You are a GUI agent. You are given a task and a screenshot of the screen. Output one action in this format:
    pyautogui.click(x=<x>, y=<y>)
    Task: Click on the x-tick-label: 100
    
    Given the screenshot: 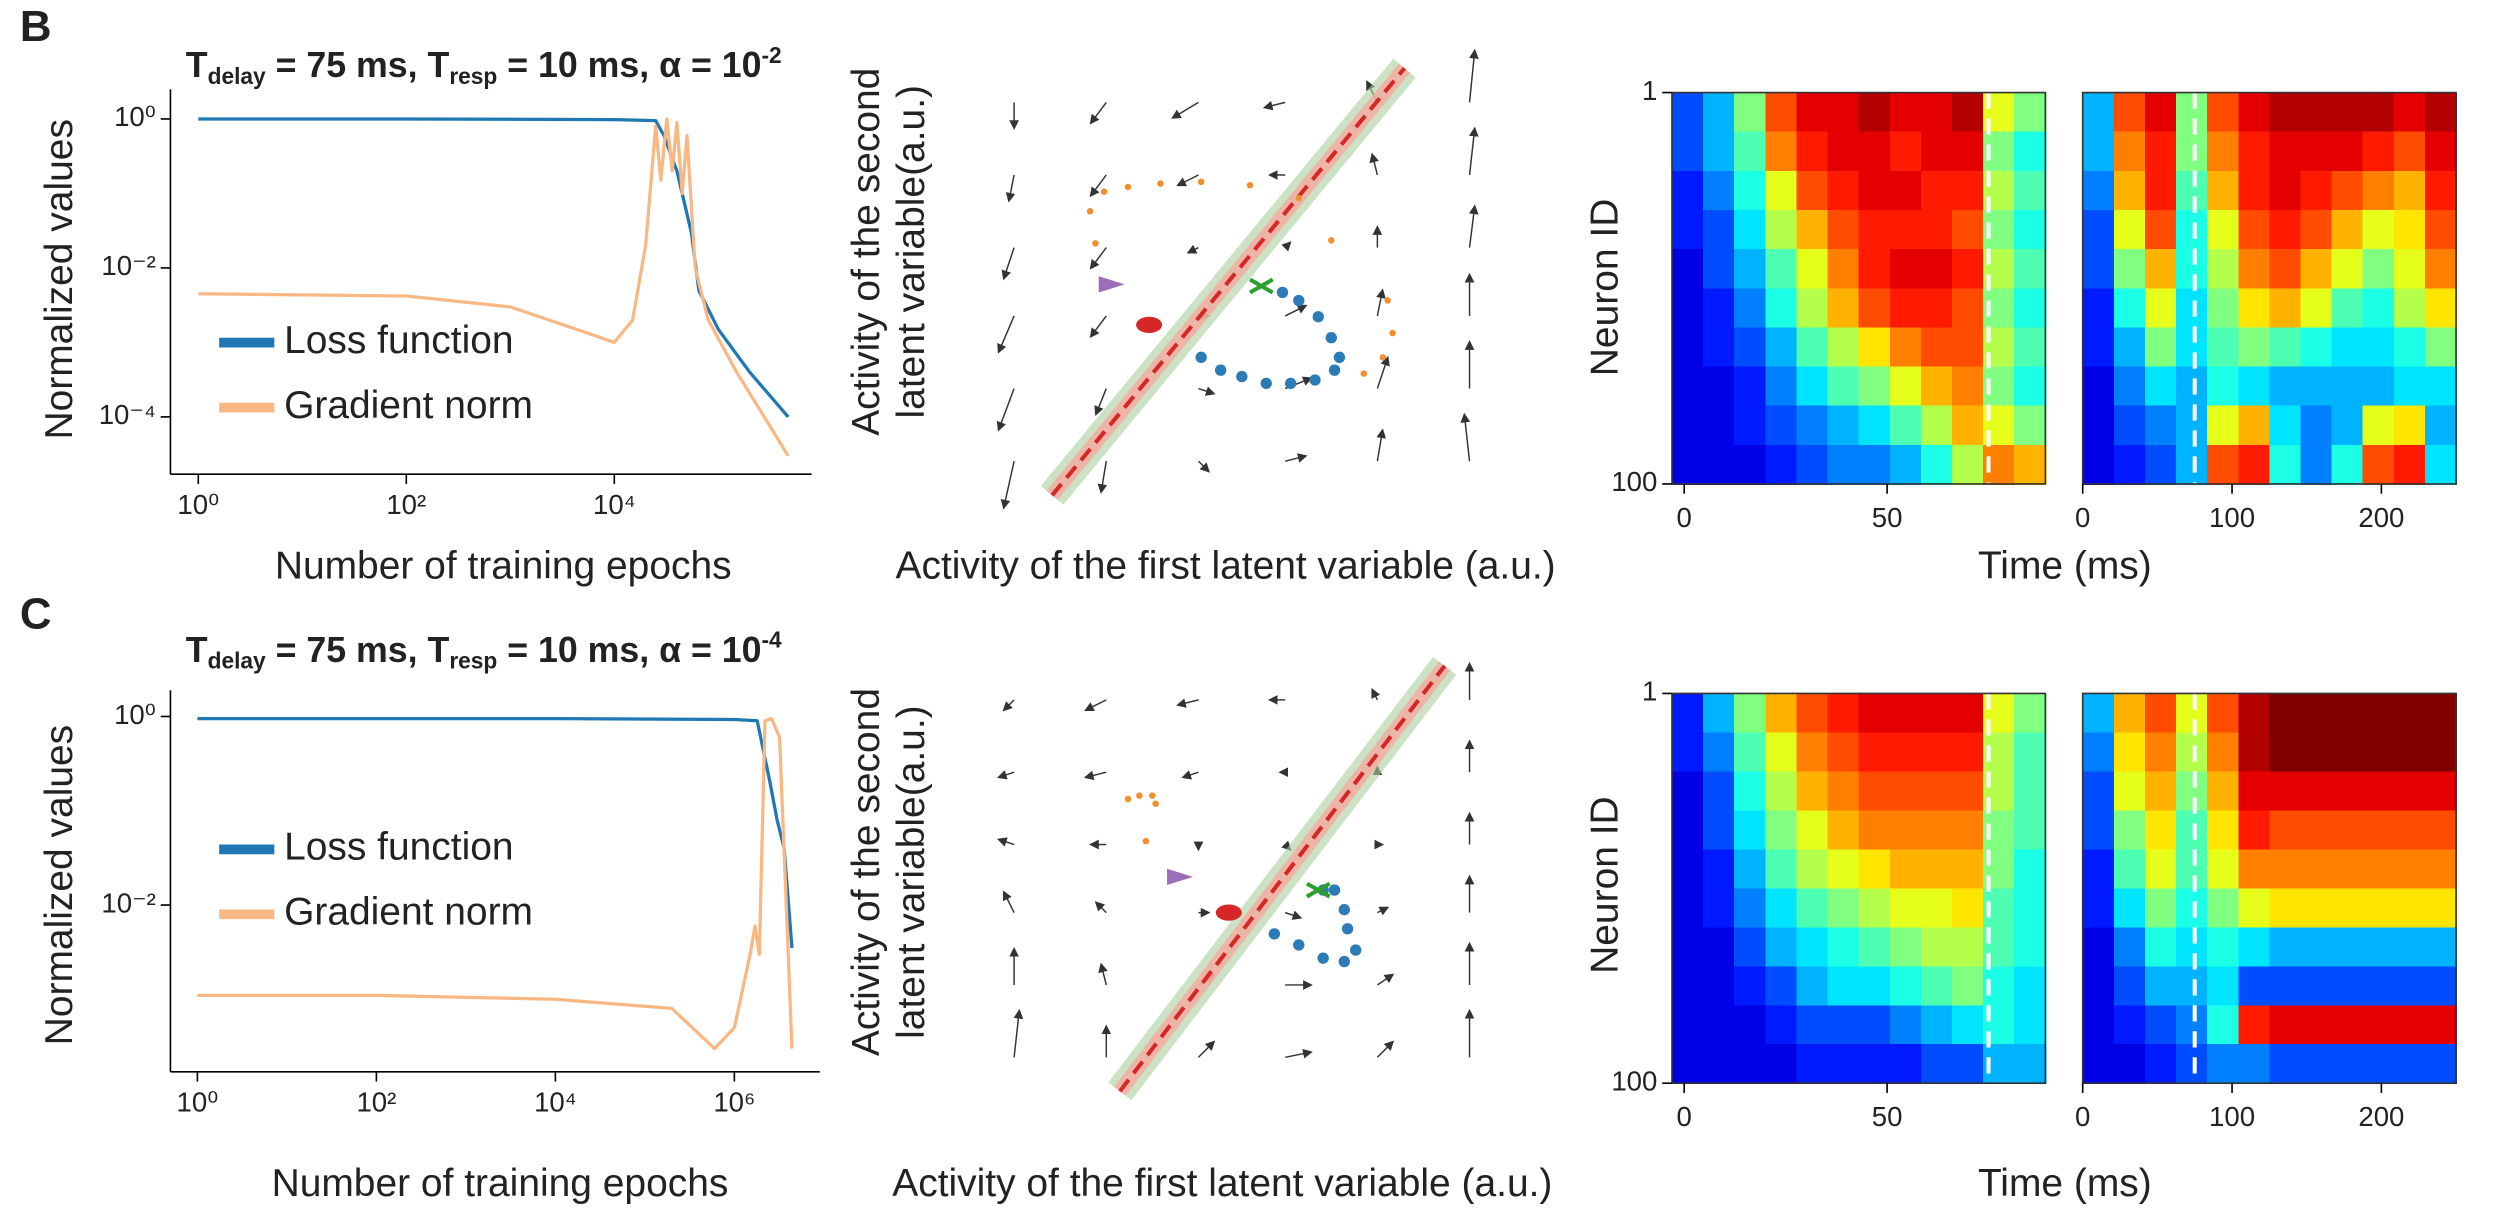 What is the action you would take?
    pyautogui.click(x=2232, y=517)
    